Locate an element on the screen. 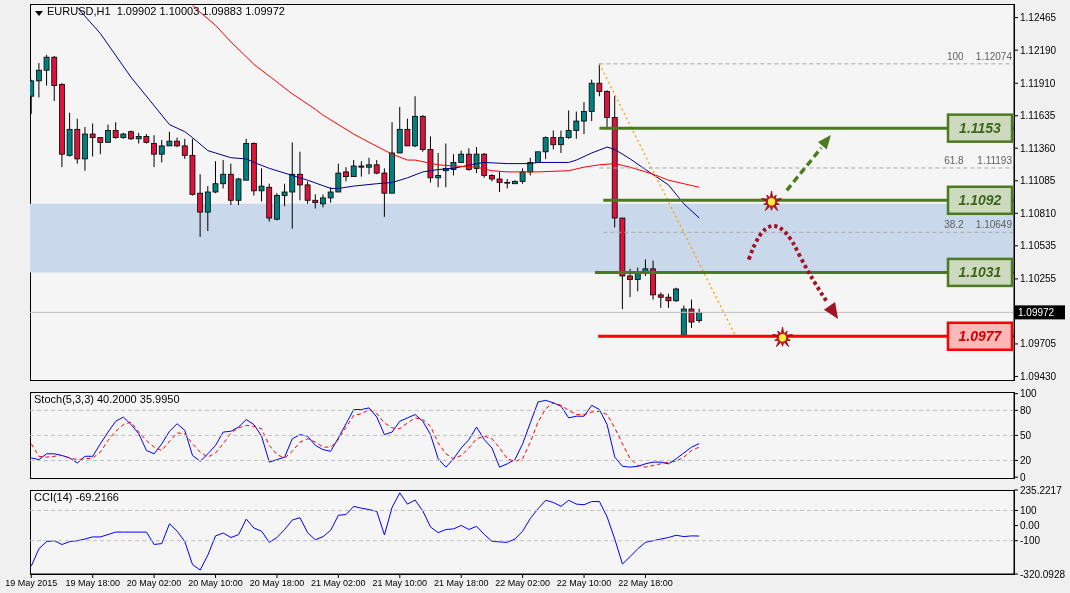 Image resolution: width=1070 pixels, height=593 pixels. y-tick-label: -320.0928 is located at coordinates (1043, 574).